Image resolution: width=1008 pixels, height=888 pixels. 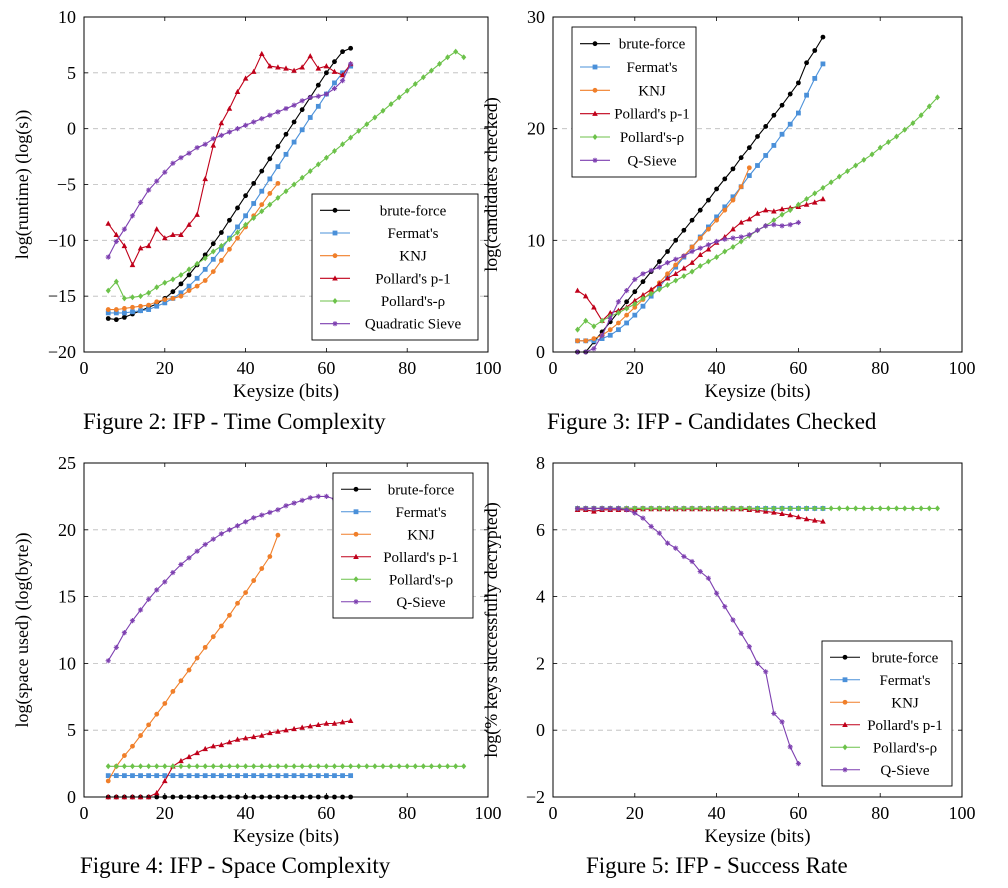 What do you see at coordinates (962, 368) in the screenshot?
I see `x-tick-label: 100` at bounding box center [962, 368].